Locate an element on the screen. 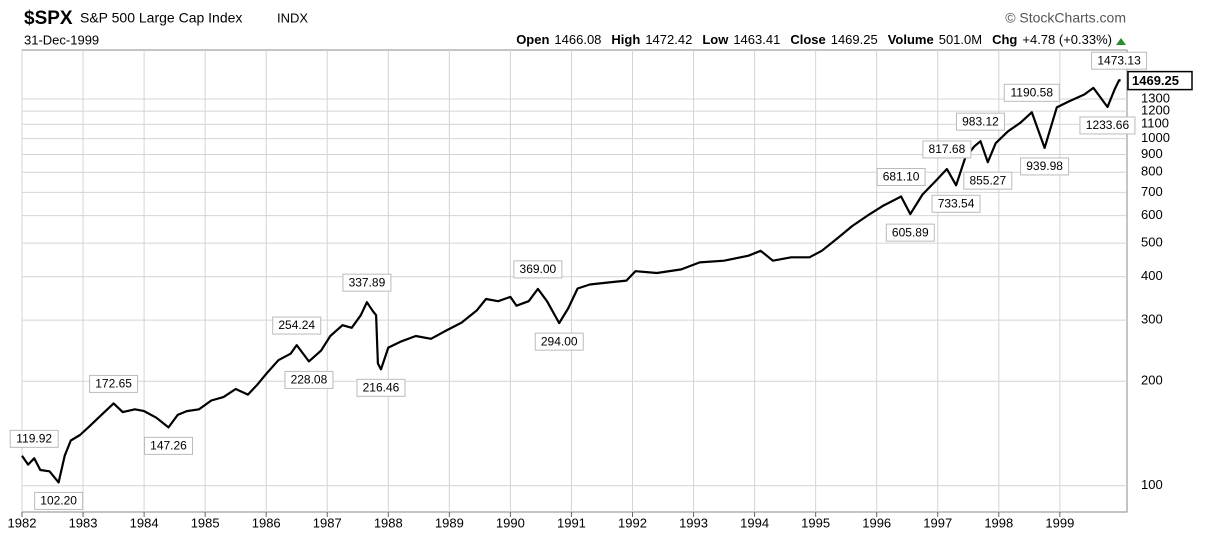  last-price-label: 1469.25 is located at coordinates (1155, 80).